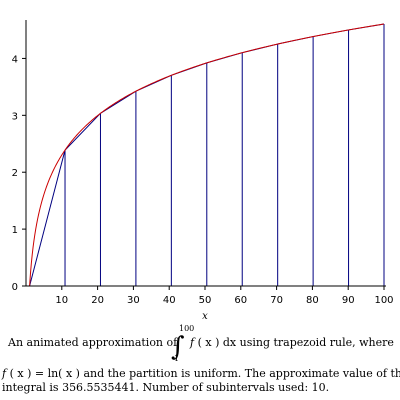  What do you see at coordinates (276, 300) in the screenshot?
I see `x-tick-label-70: 70` at bounding box center [276, 300].